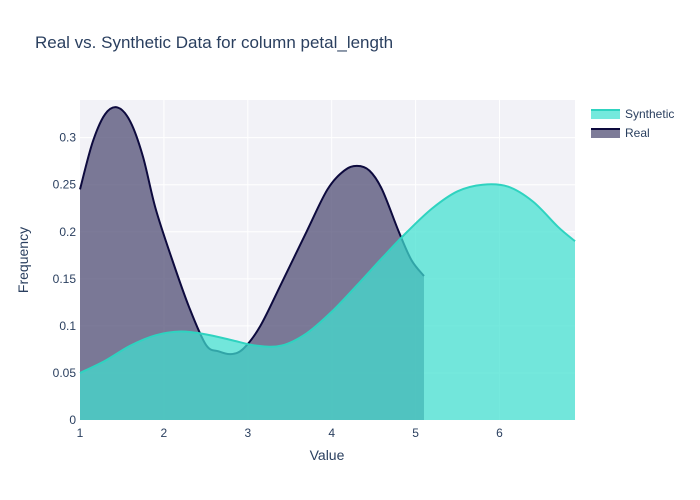 The image size is (700, 500). I want to click on y-tick-label: 0.3, so click(67, 138).